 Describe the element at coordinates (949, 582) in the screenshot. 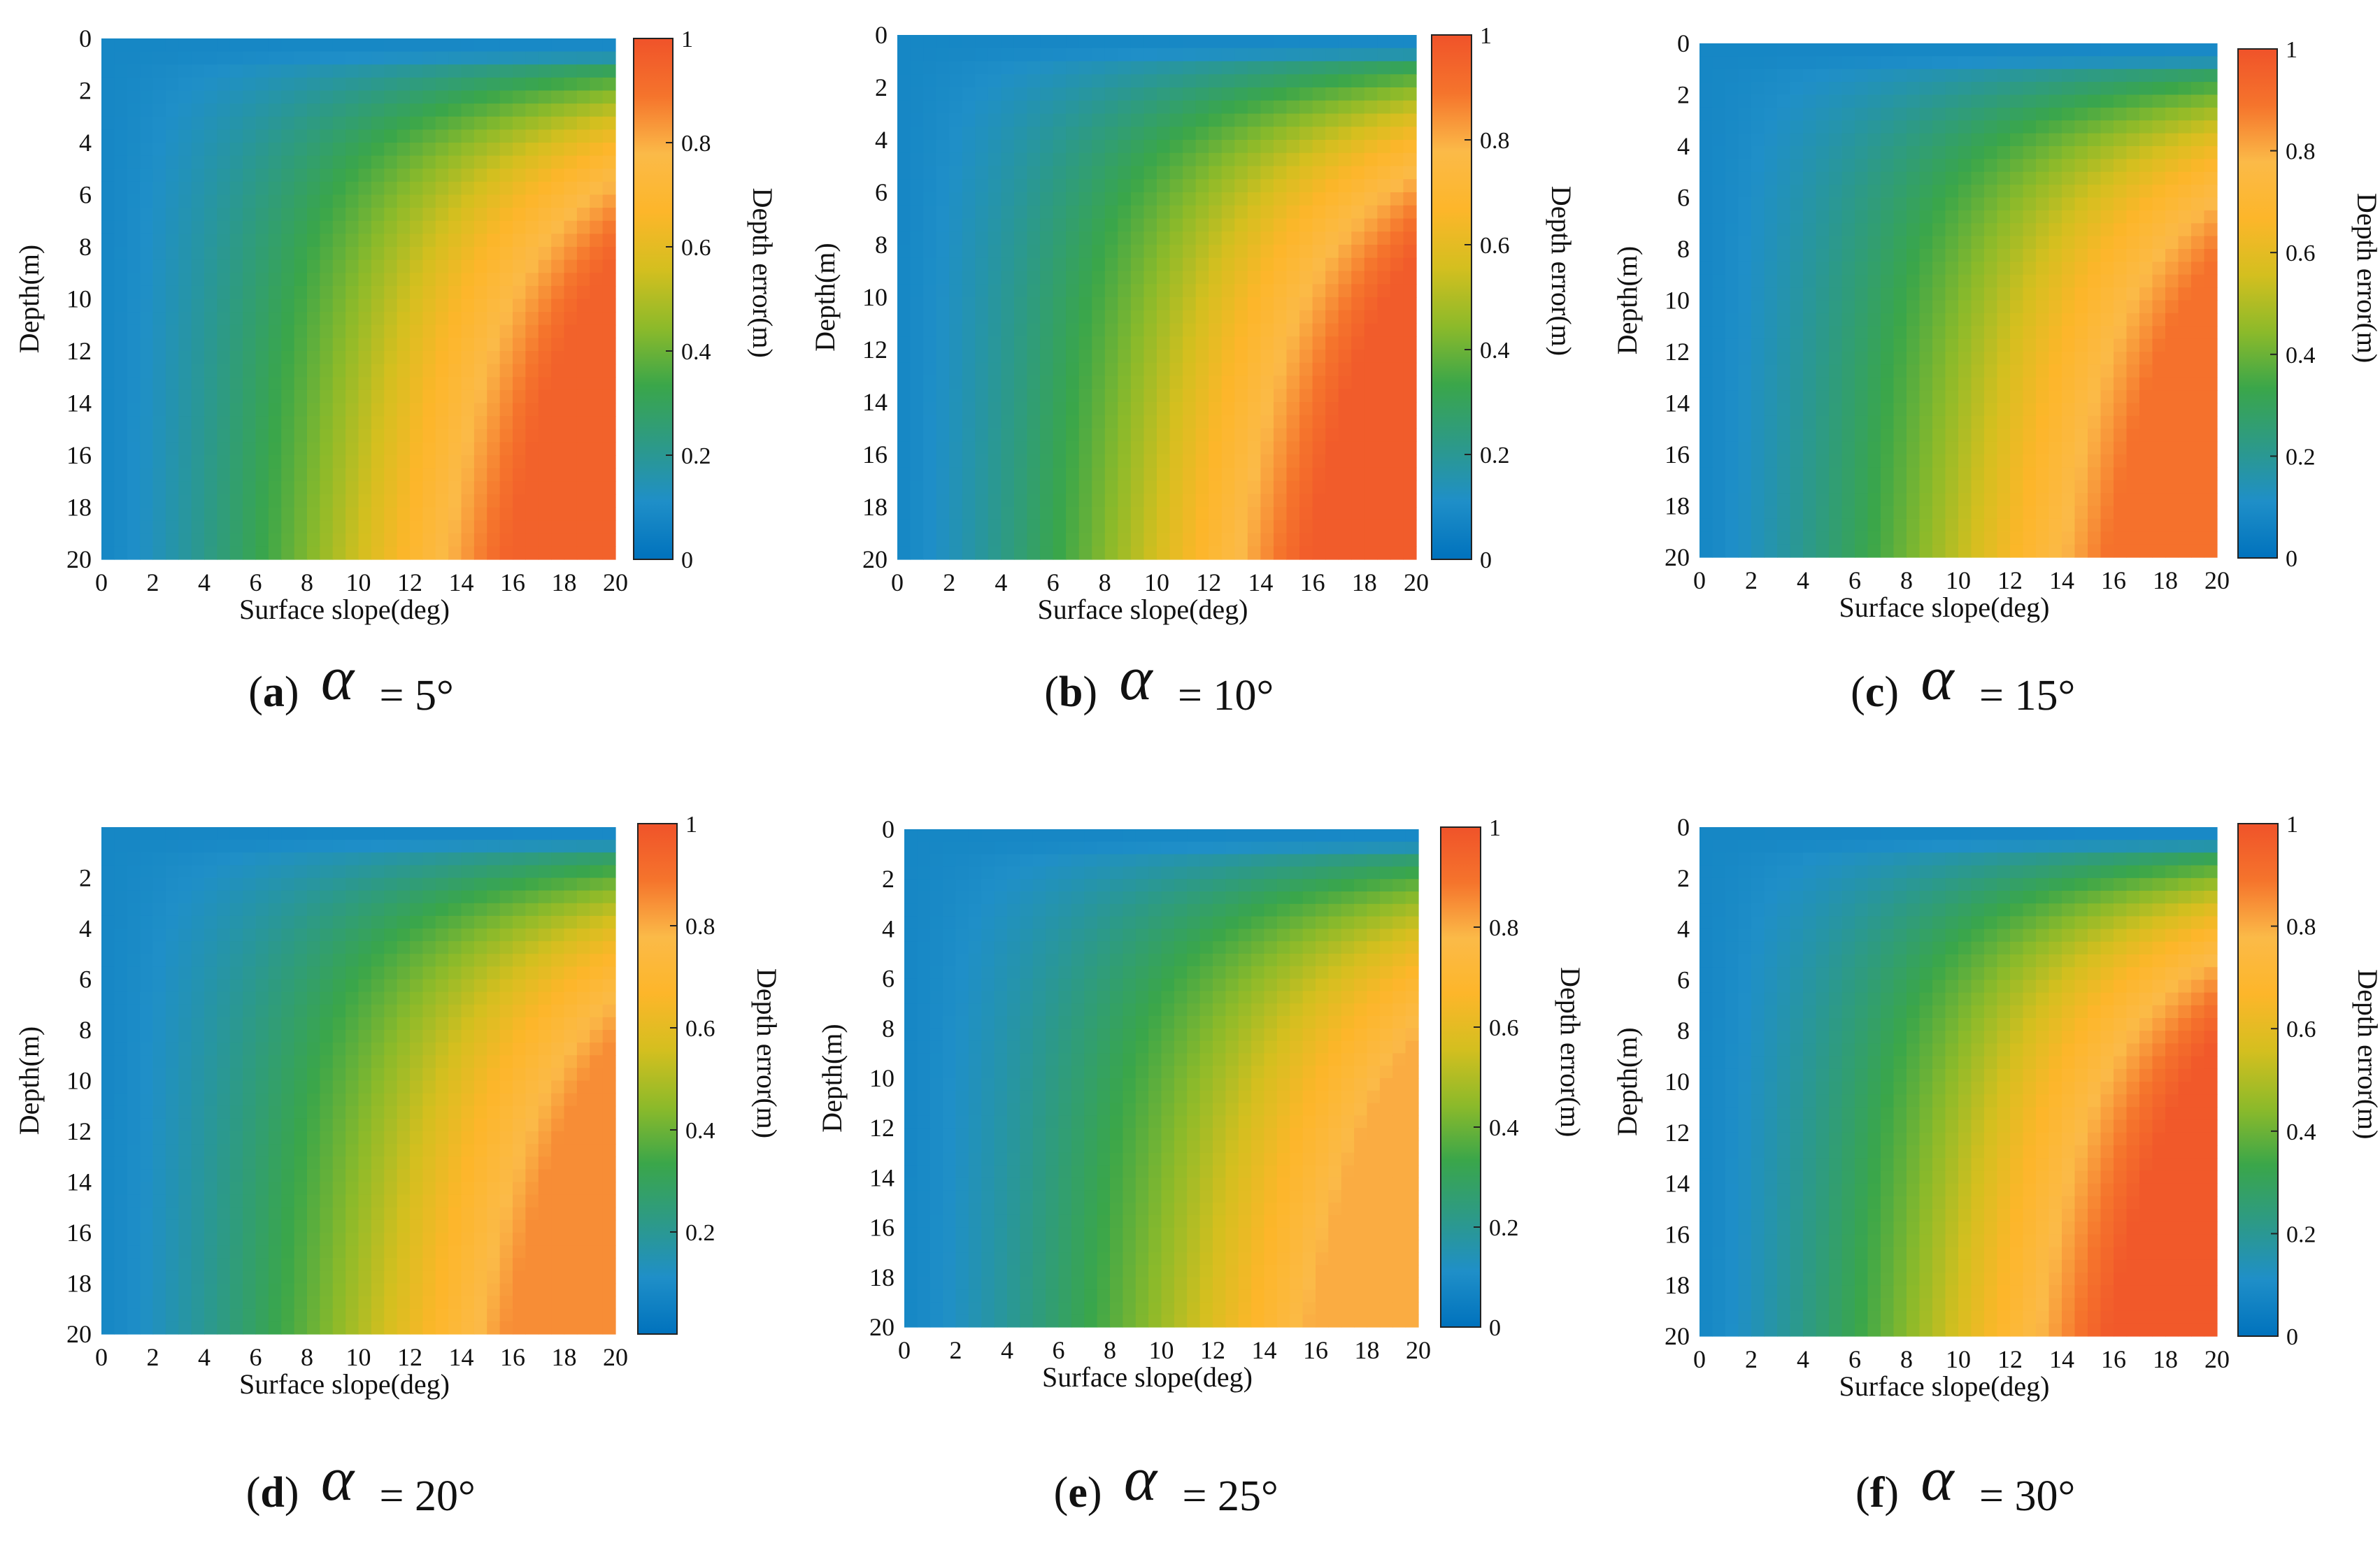

I see `x-tick-label: 2` at that location.